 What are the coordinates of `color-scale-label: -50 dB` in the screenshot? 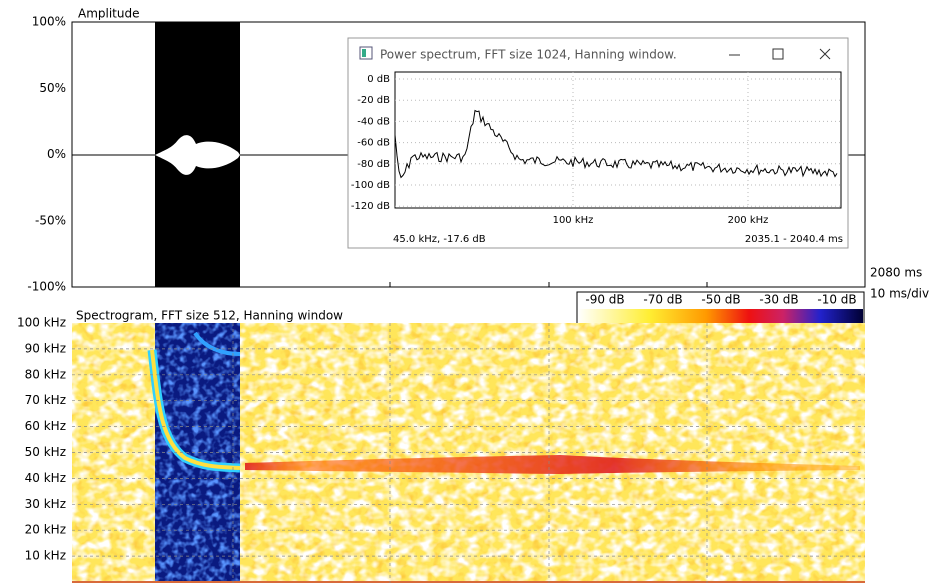 It's located at (720, 300).